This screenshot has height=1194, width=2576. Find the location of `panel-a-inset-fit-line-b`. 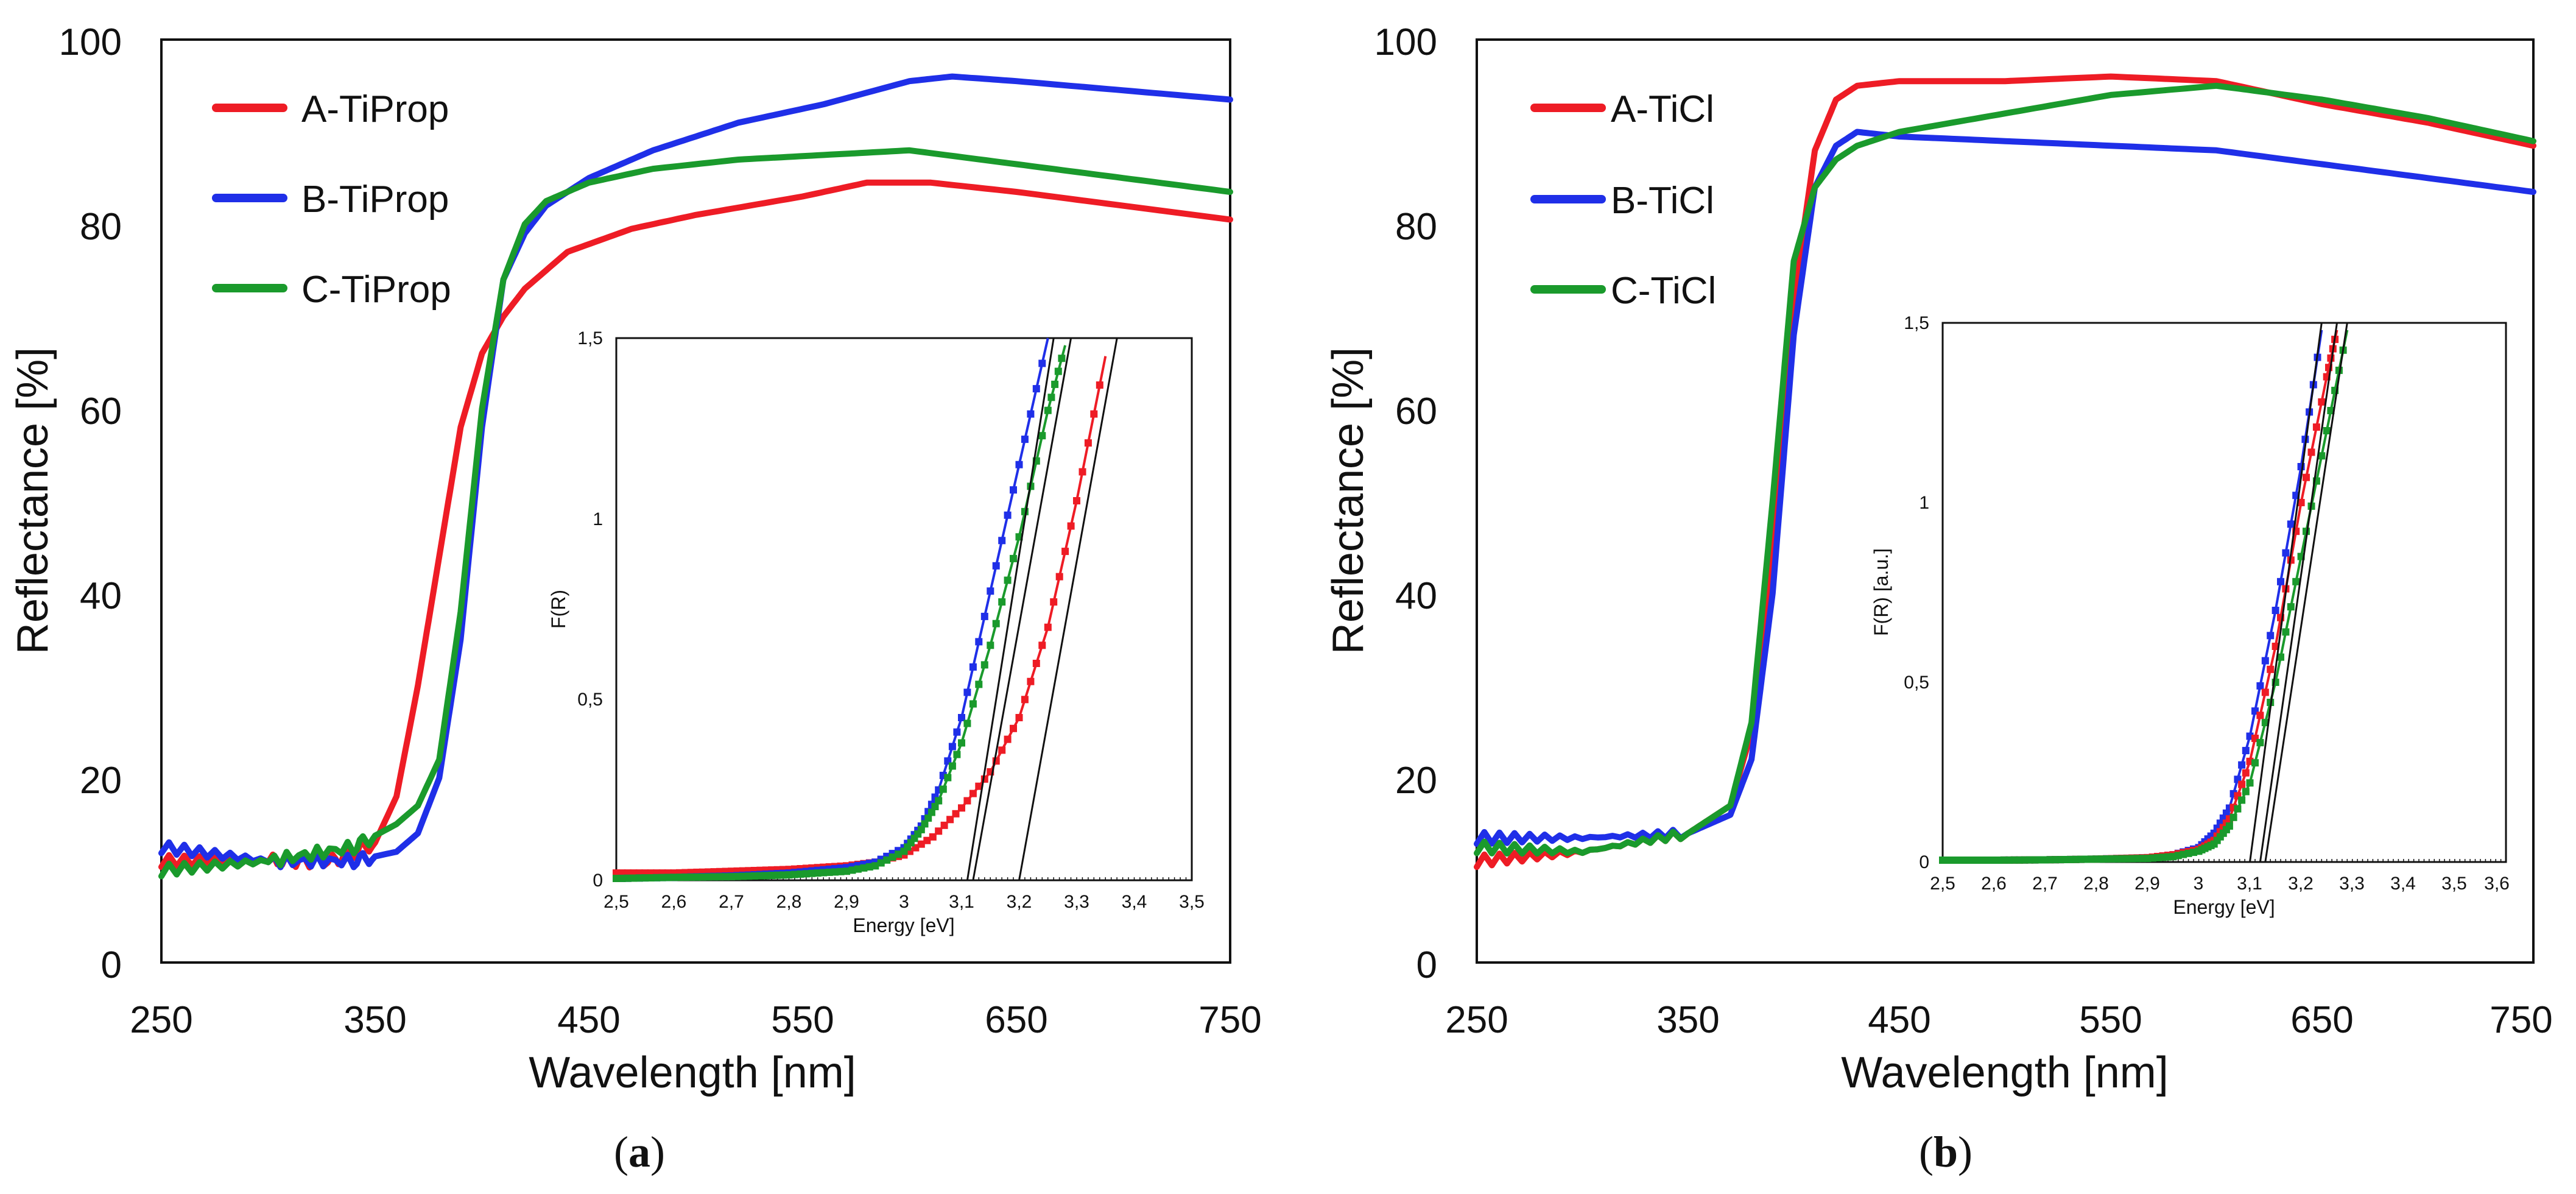

panel-a-inset-fit-line-b is located at coordinates (1010, 609).